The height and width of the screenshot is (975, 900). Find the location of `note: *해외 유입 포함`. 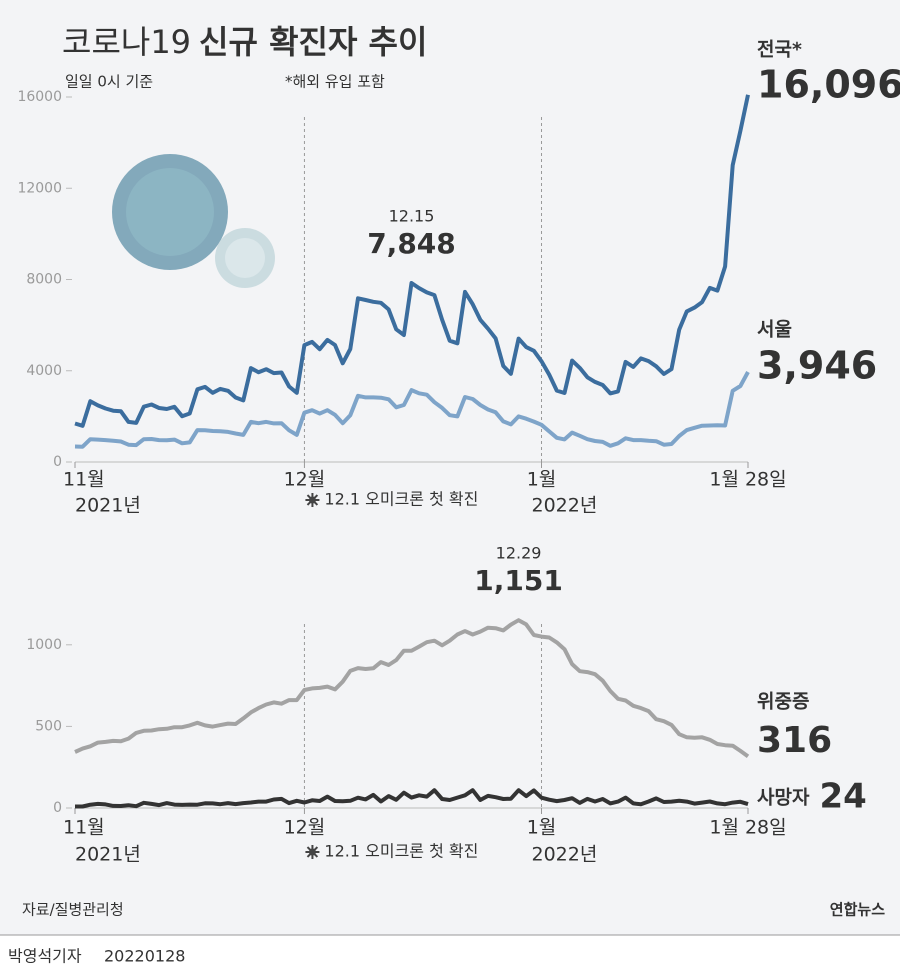

note: *해외 유입 포함 is located at coordinates (335, 82).